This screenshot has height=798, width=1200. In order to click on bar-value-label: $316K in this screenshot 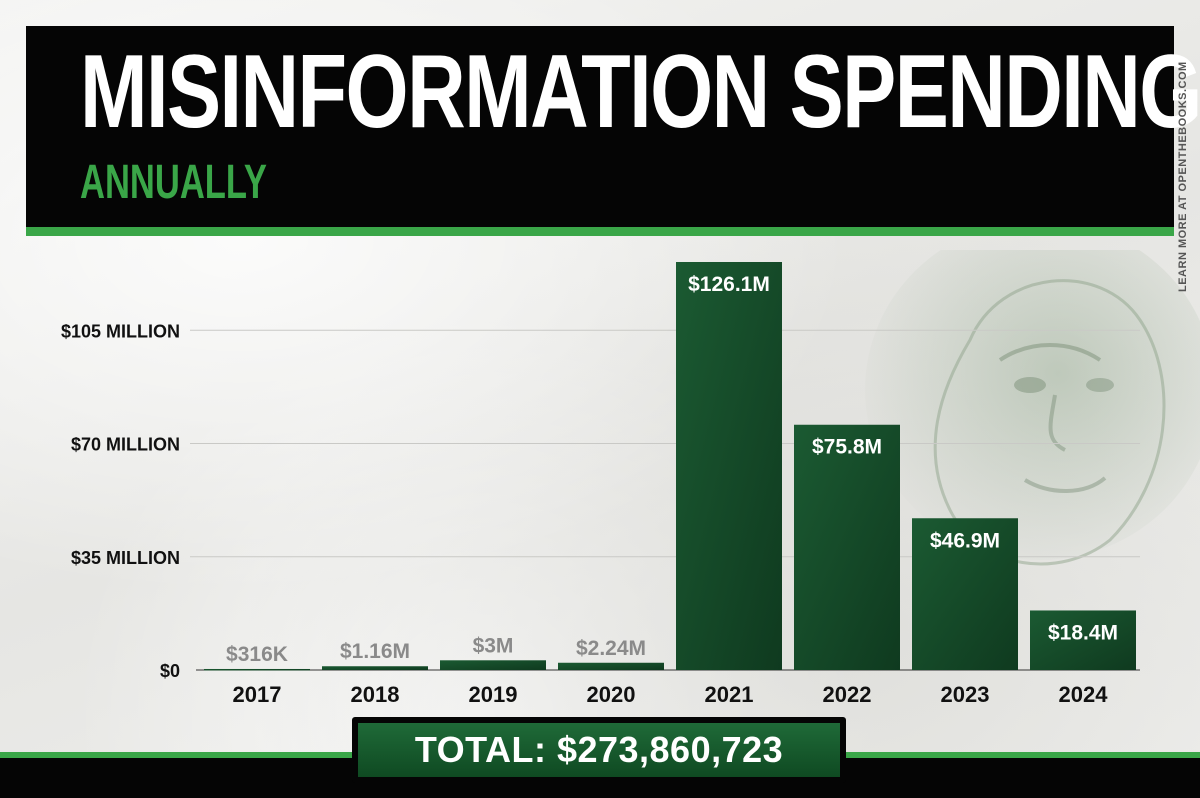, I will do `click(257, 654)`.